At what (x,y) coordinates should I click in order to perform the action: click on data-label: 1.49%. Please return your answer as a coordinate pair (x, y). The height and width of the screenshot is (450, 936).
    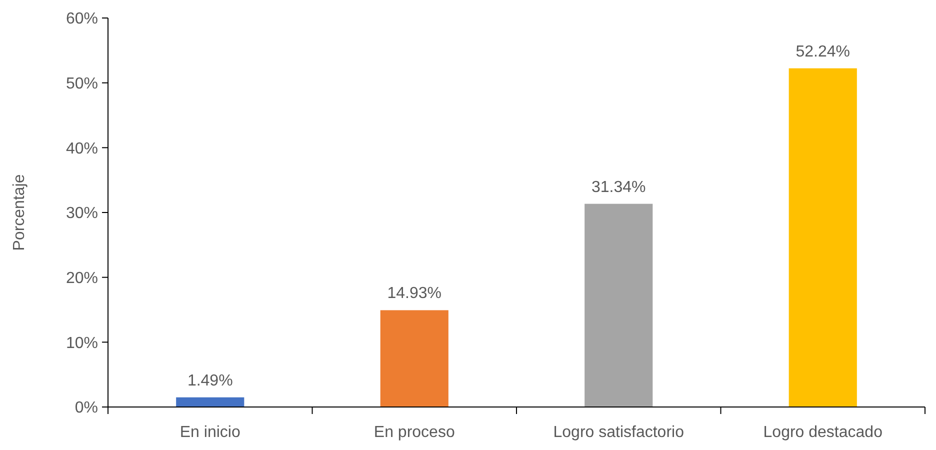
    Looking at the image, I should click on (210, 381).